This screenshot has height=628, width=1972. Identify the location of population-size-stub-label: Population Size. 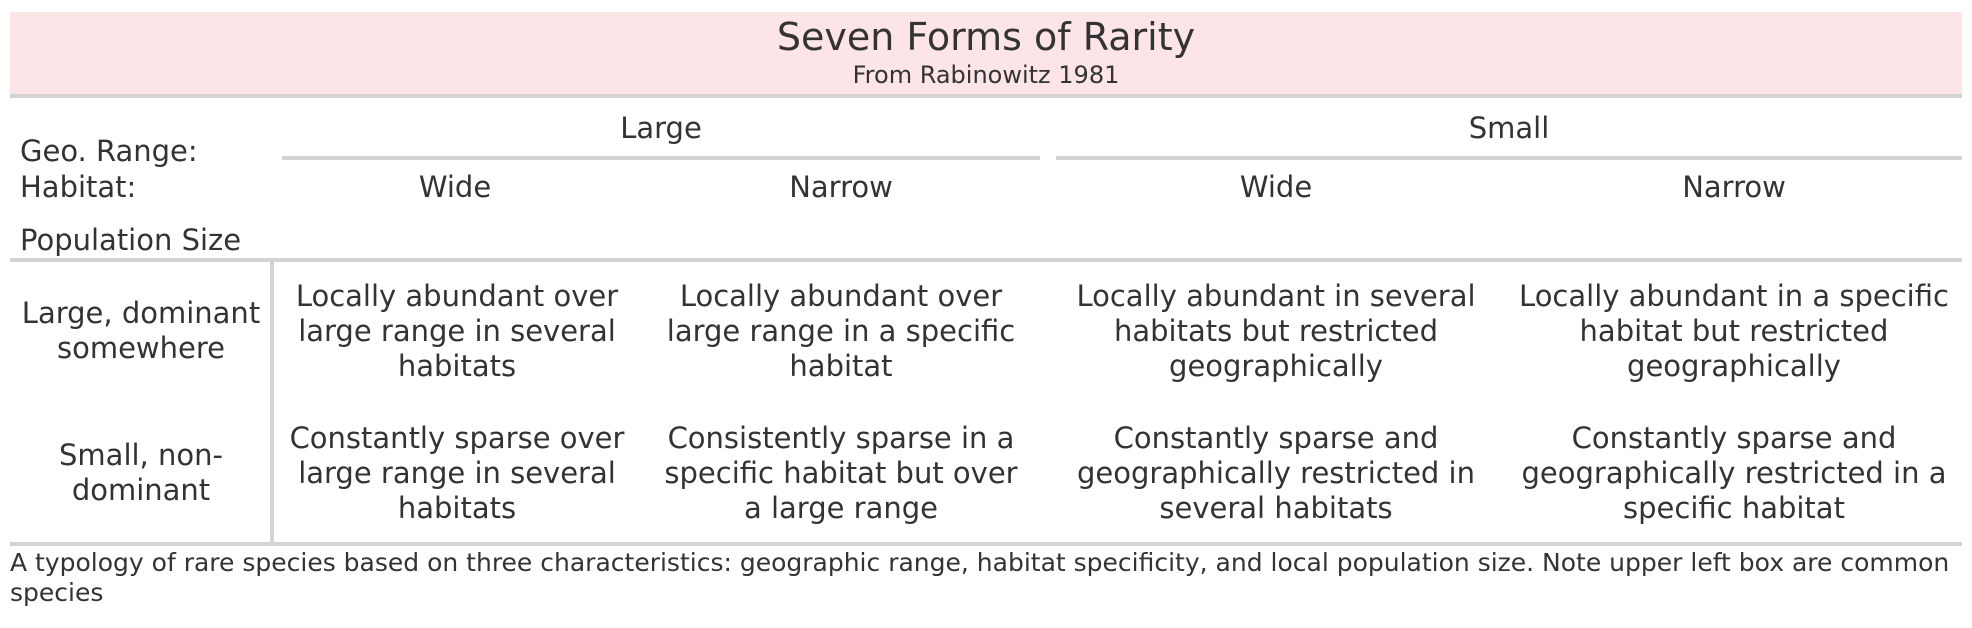
(131, 240).